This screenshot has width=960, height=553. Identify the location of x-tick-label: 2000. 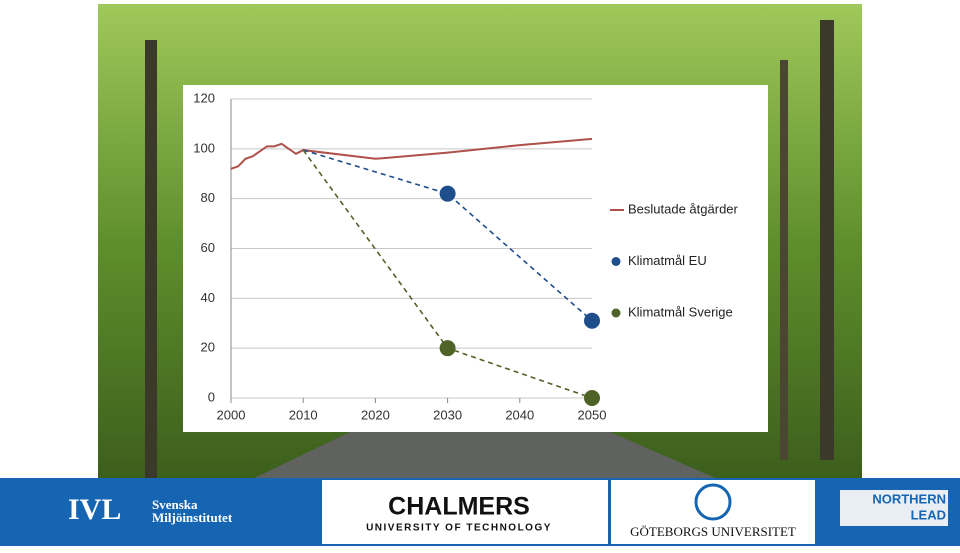
(231, 414).